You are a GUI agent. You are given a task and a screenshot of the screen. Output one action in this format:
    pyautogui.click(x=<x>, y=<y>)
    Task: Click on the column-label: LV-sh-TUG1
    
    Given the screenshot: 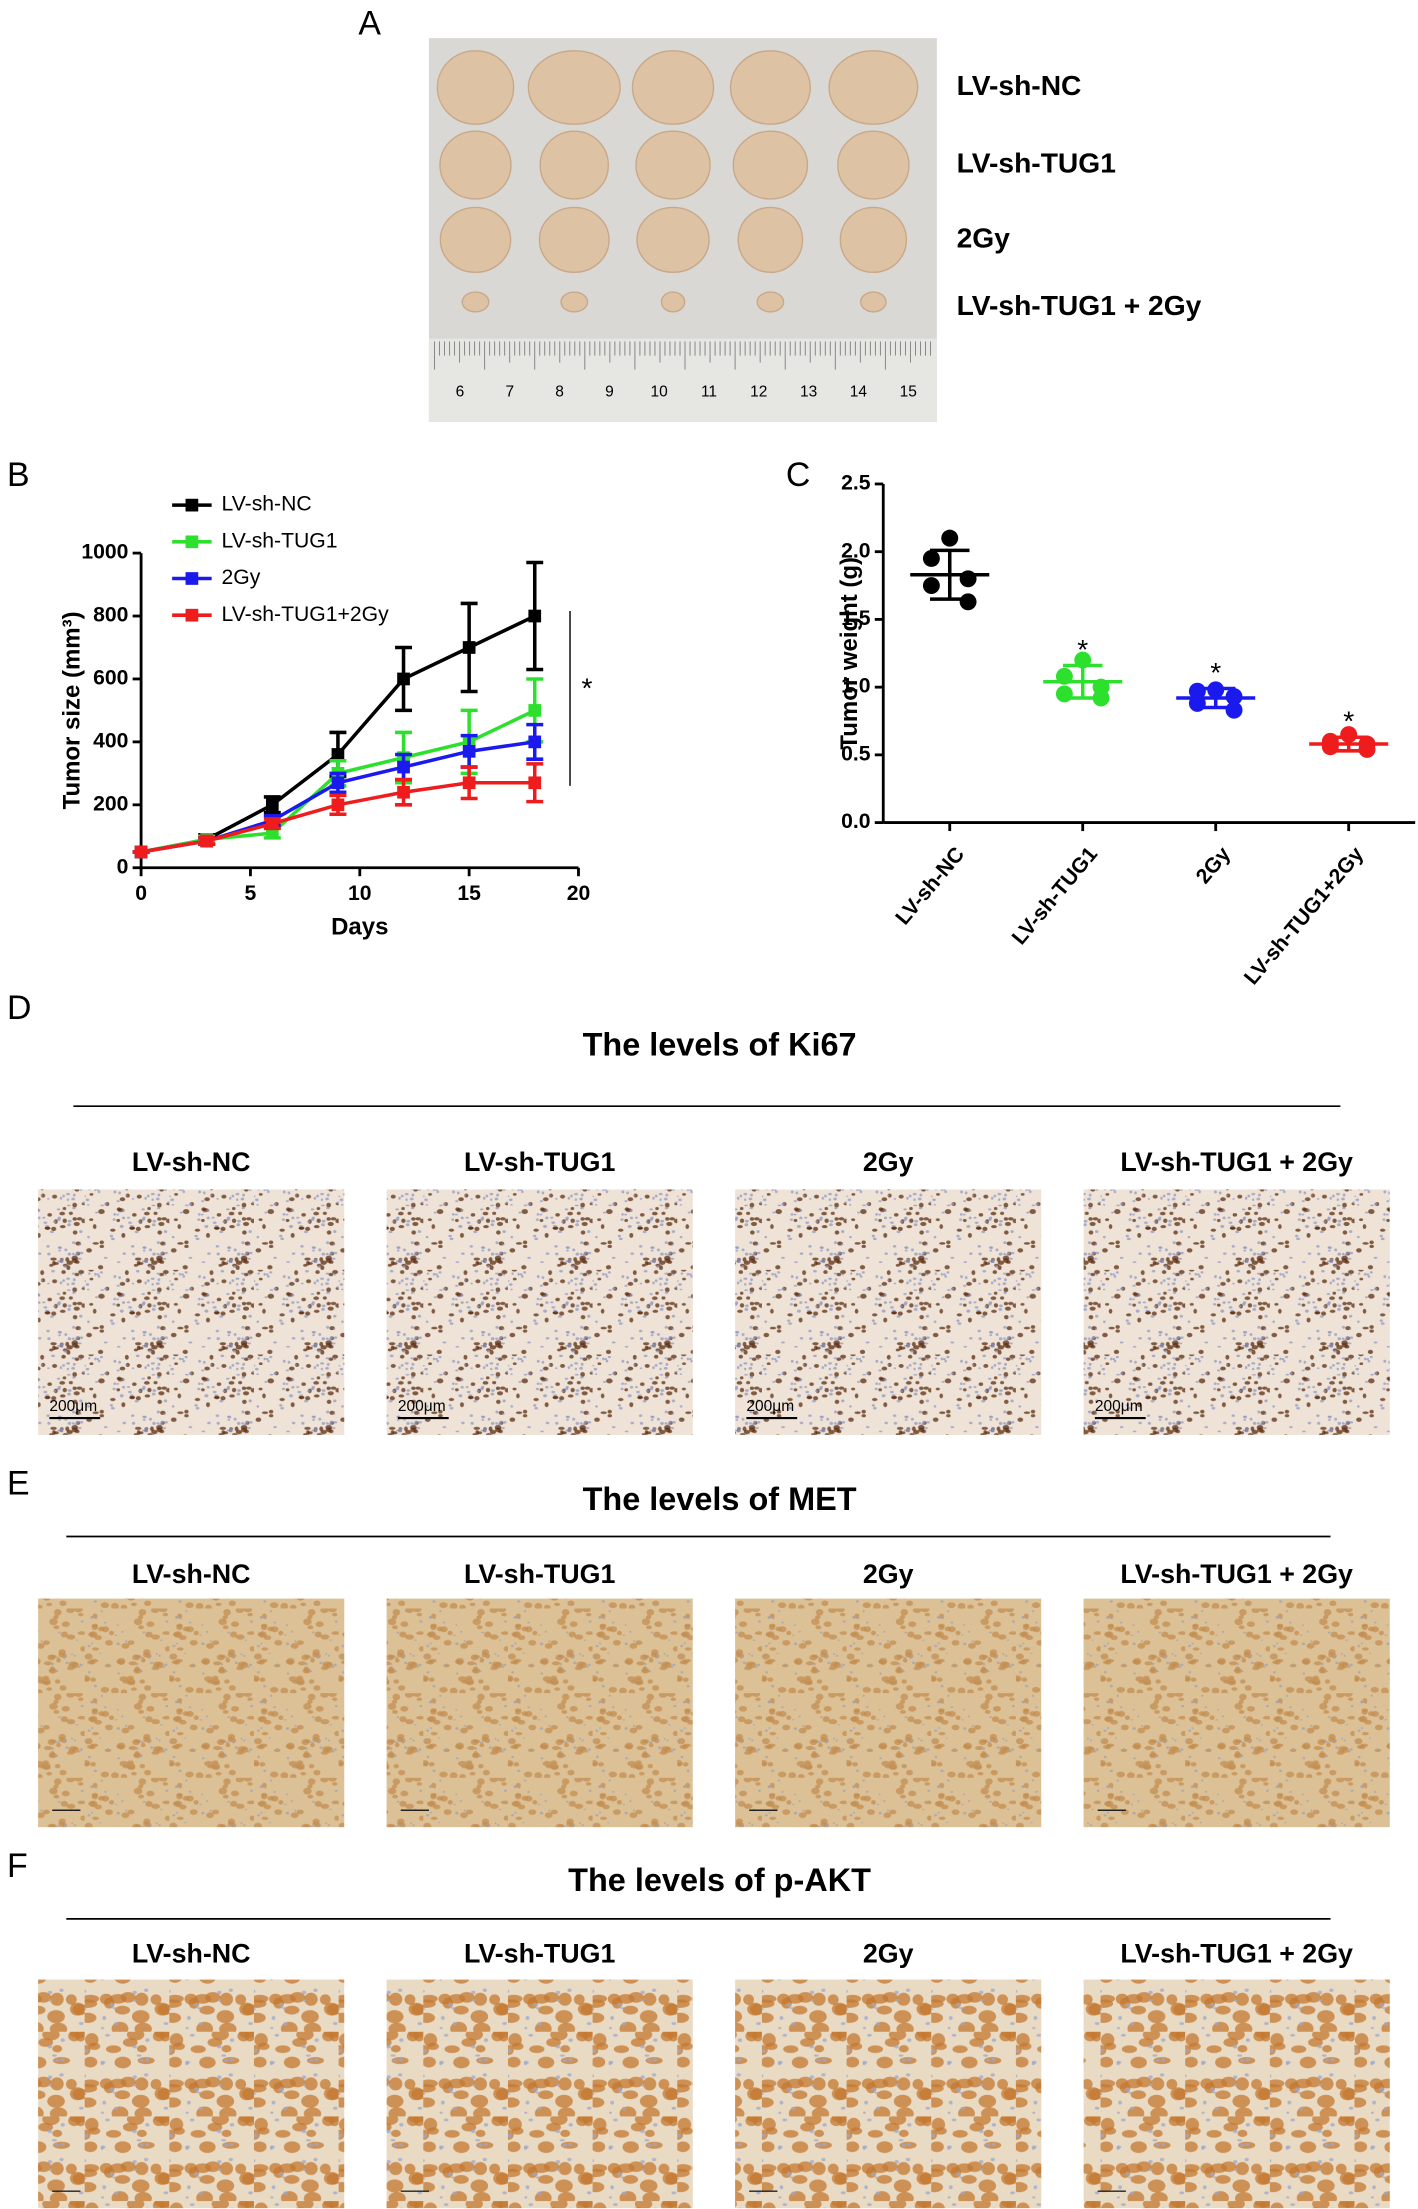 What is the action you would take?
    pyautogui.click(x=539, y=1954)
    